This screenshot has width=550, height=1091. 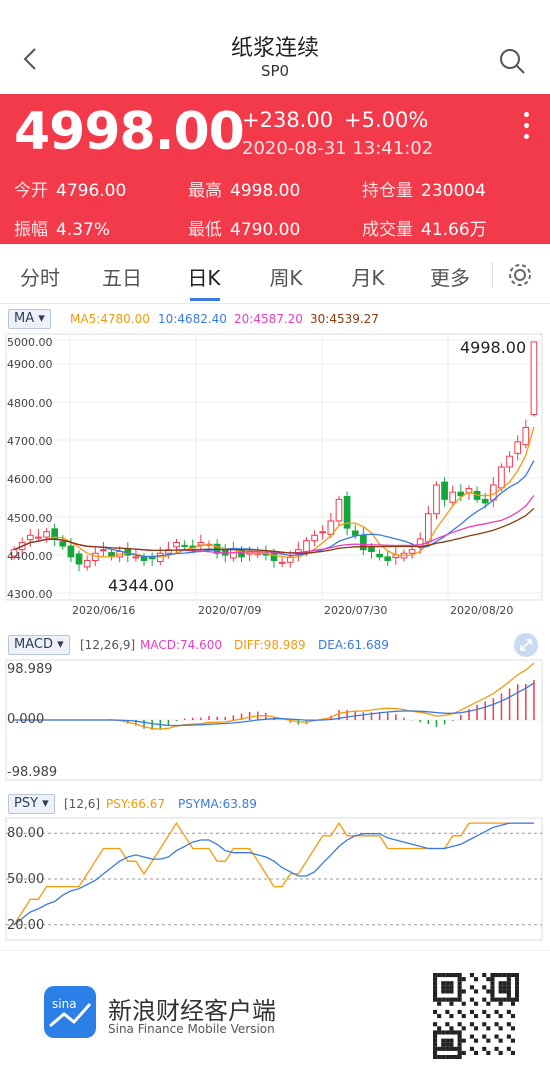 I want to click on psy-indicator-select: PSY ▾, so click(x=31, y=804).